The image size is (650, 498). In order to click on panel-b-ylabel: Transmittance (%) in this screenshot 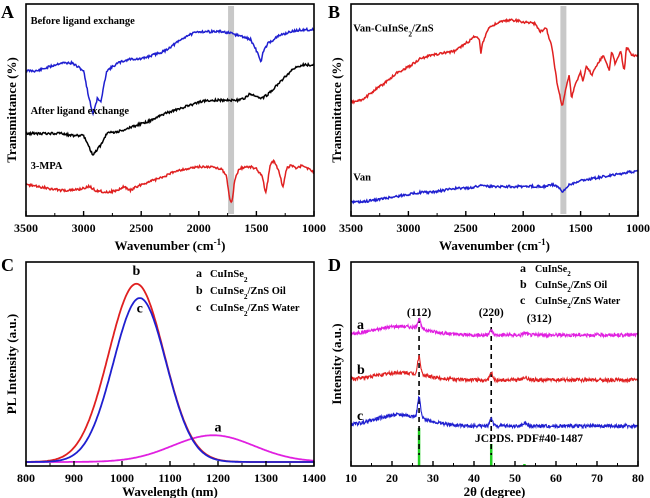, I will do `click(336, 110)`.